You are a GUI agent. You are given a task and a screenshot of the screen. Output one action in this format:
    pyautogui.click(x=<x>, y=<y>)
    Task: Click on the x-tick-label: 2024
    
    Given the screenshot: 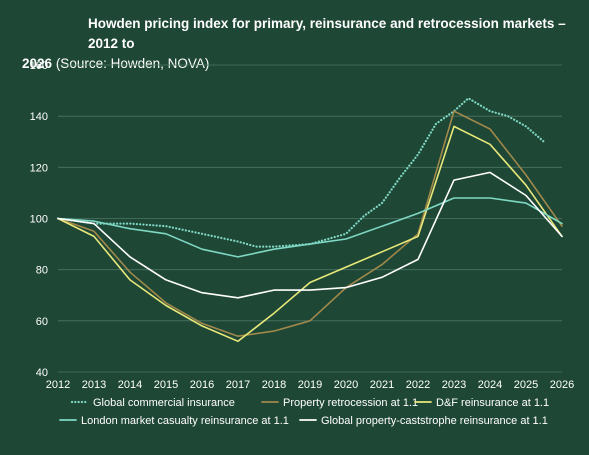 What is the action you would take?
    pyautogui.click(x=490, y=385)
    